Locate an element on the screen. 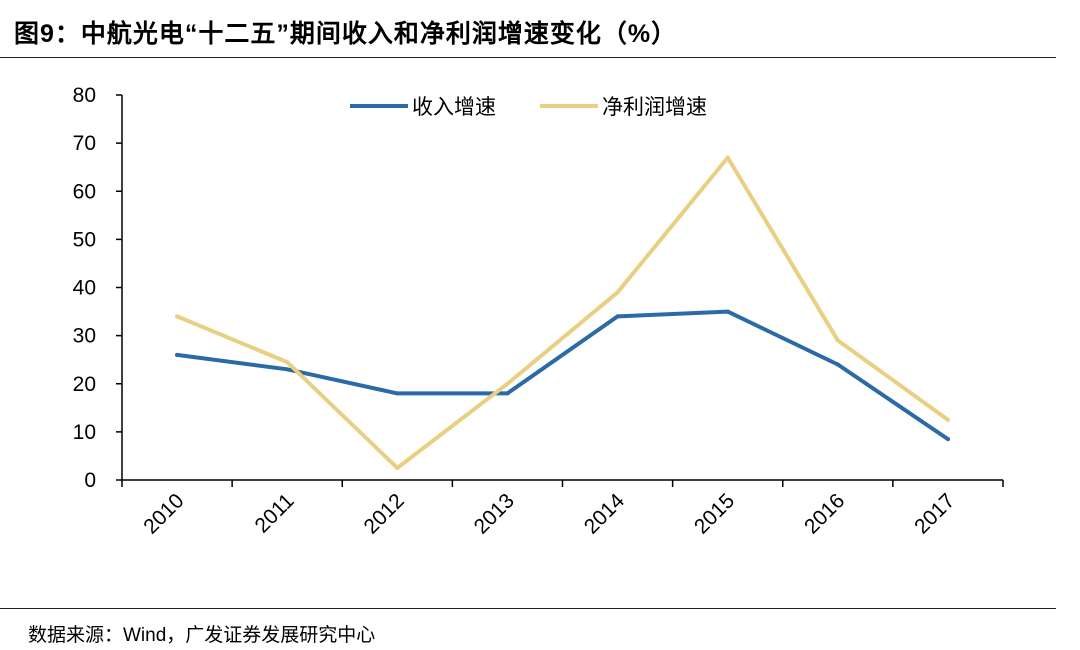  x-tick-label: 2016 is located at coordinates (824, 513).